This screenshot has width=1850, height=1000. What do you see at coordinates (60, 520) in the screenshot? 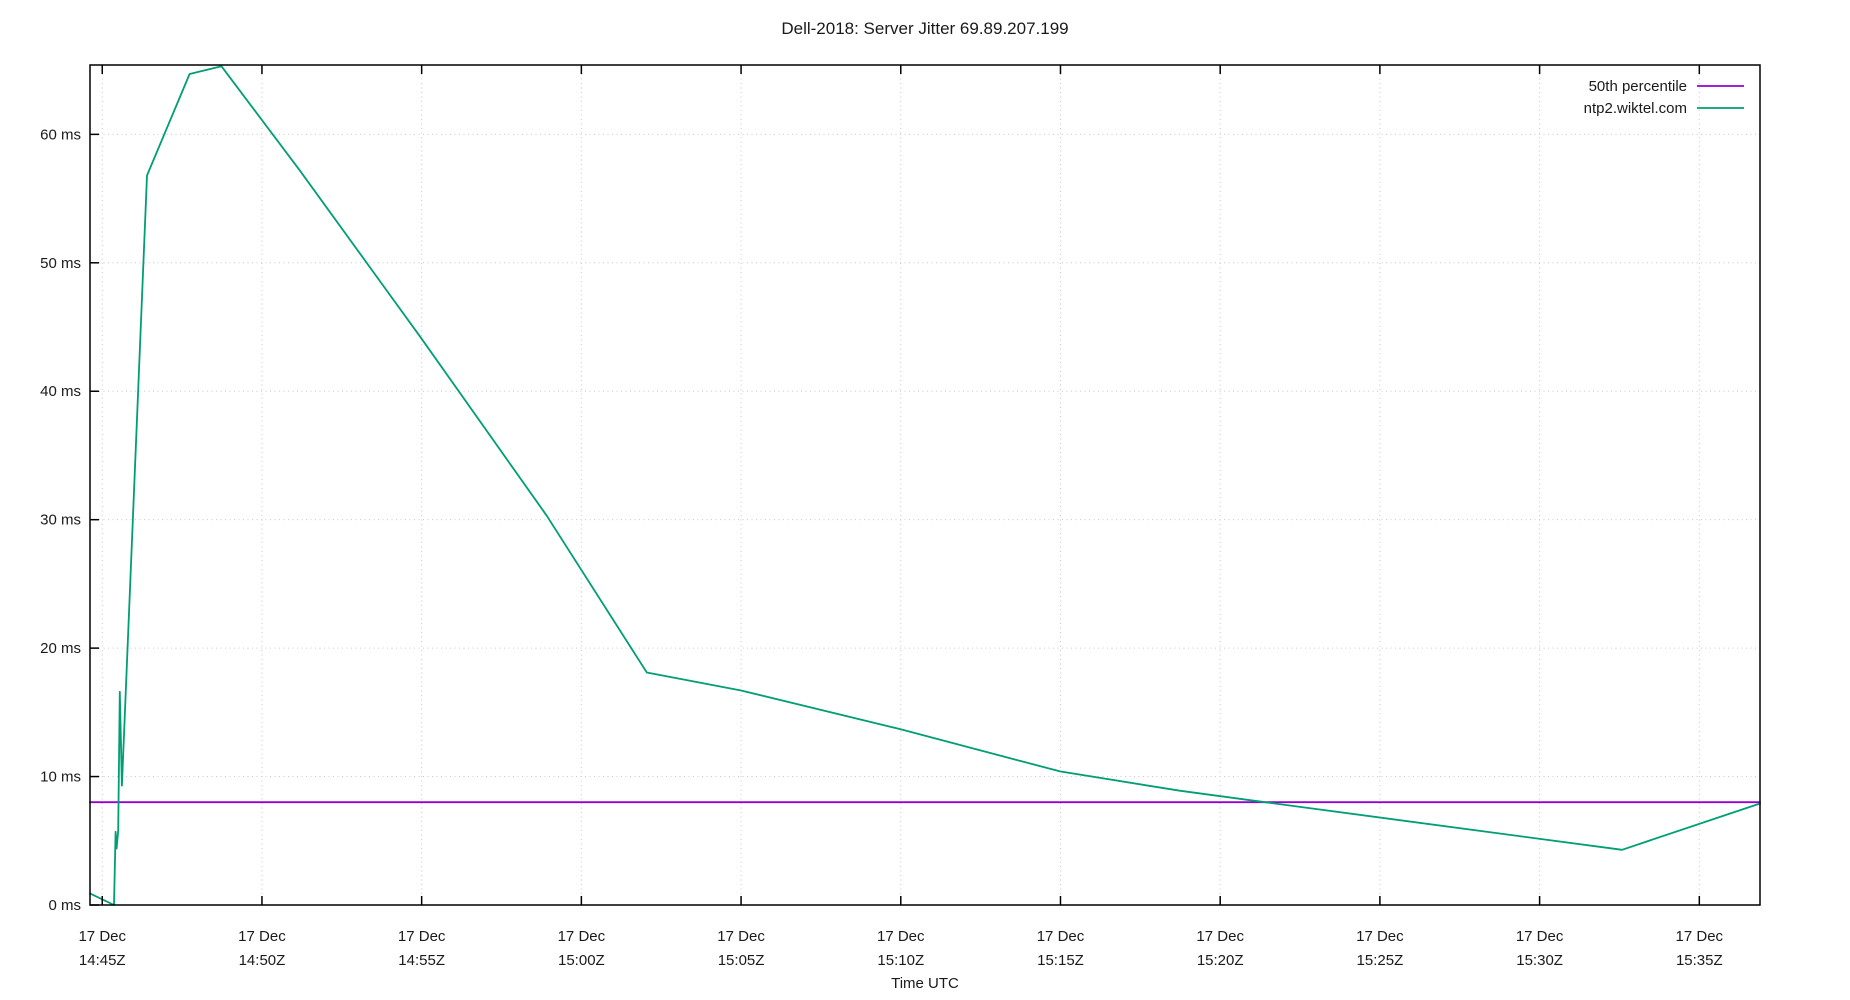
I see `y-tick-label: 30 ms` at bounding box center [60, 520].